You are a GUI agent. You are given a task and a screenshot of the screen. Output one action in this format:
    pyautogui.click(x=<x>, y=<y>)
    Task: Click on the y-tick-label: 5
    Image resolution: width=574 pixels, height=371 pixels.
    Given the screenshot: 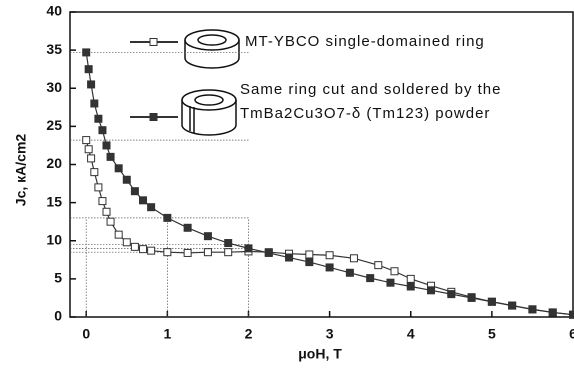 What is the action you would take?
    pyautogui.click(x=58, y=278)
    